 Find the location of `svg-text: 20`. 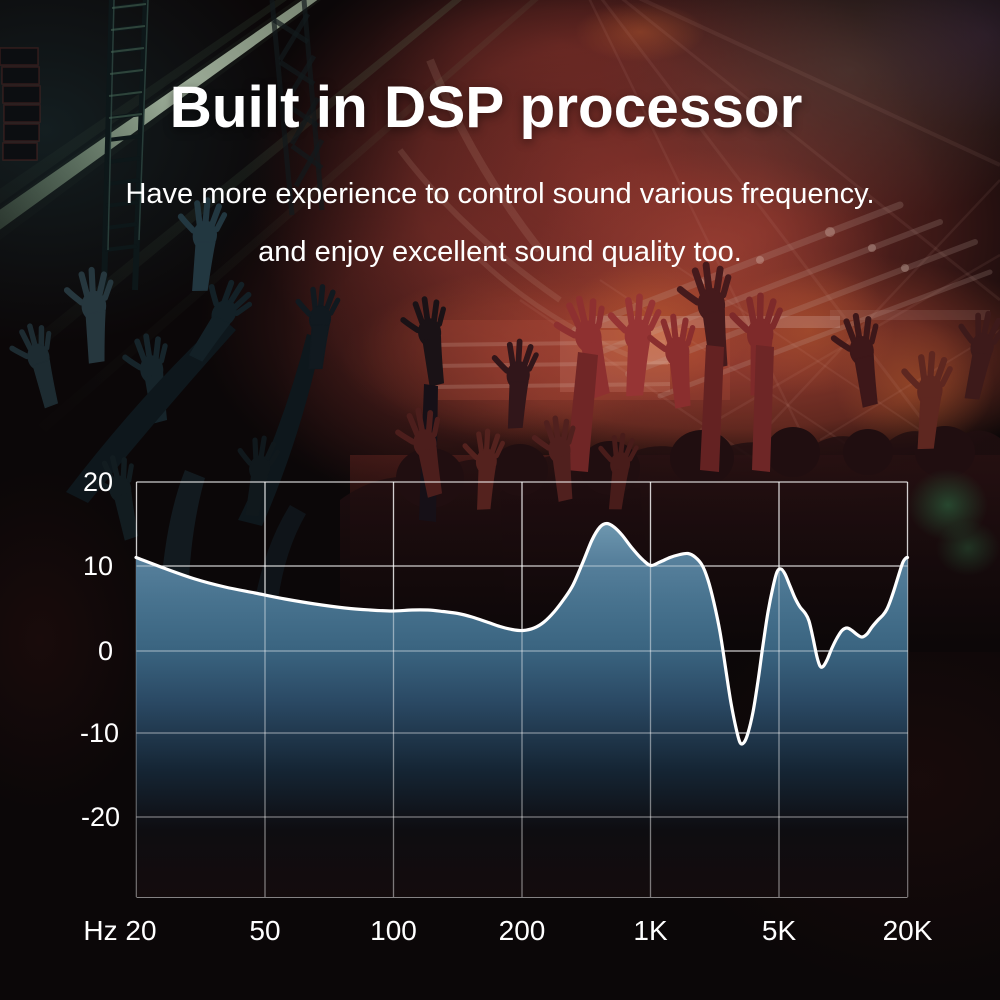

svg-text: 20 is located at coordinates (98, 482).